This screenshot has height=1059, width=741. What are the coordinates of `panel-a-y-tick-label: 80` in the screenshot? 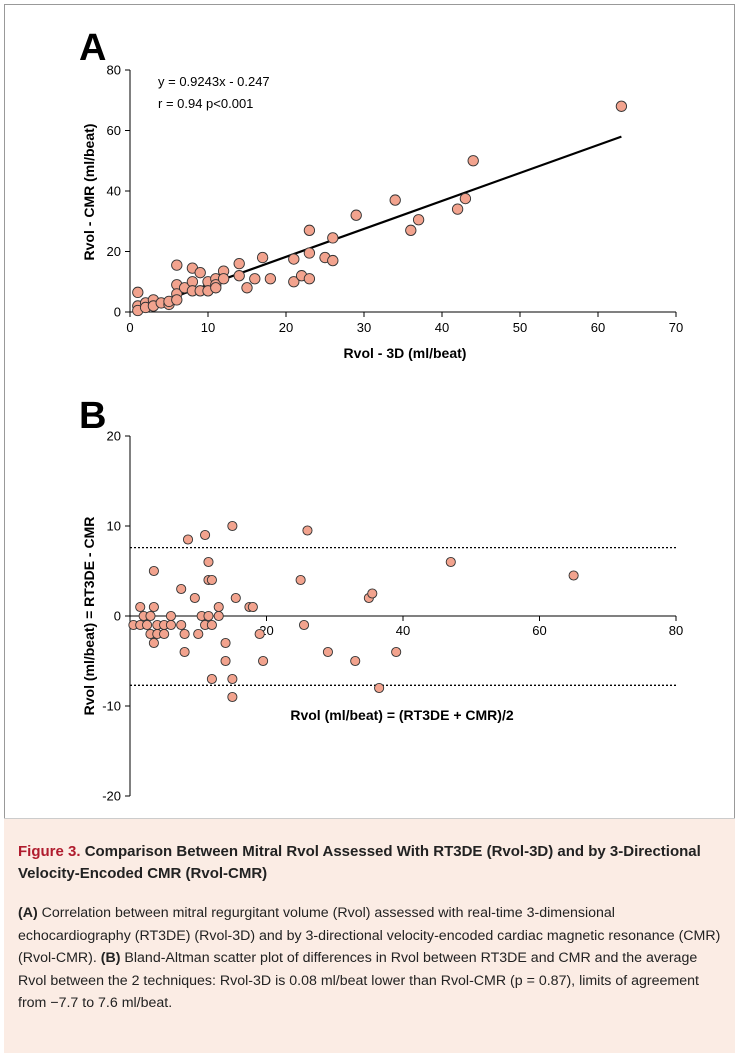 It's located at (114, 70).